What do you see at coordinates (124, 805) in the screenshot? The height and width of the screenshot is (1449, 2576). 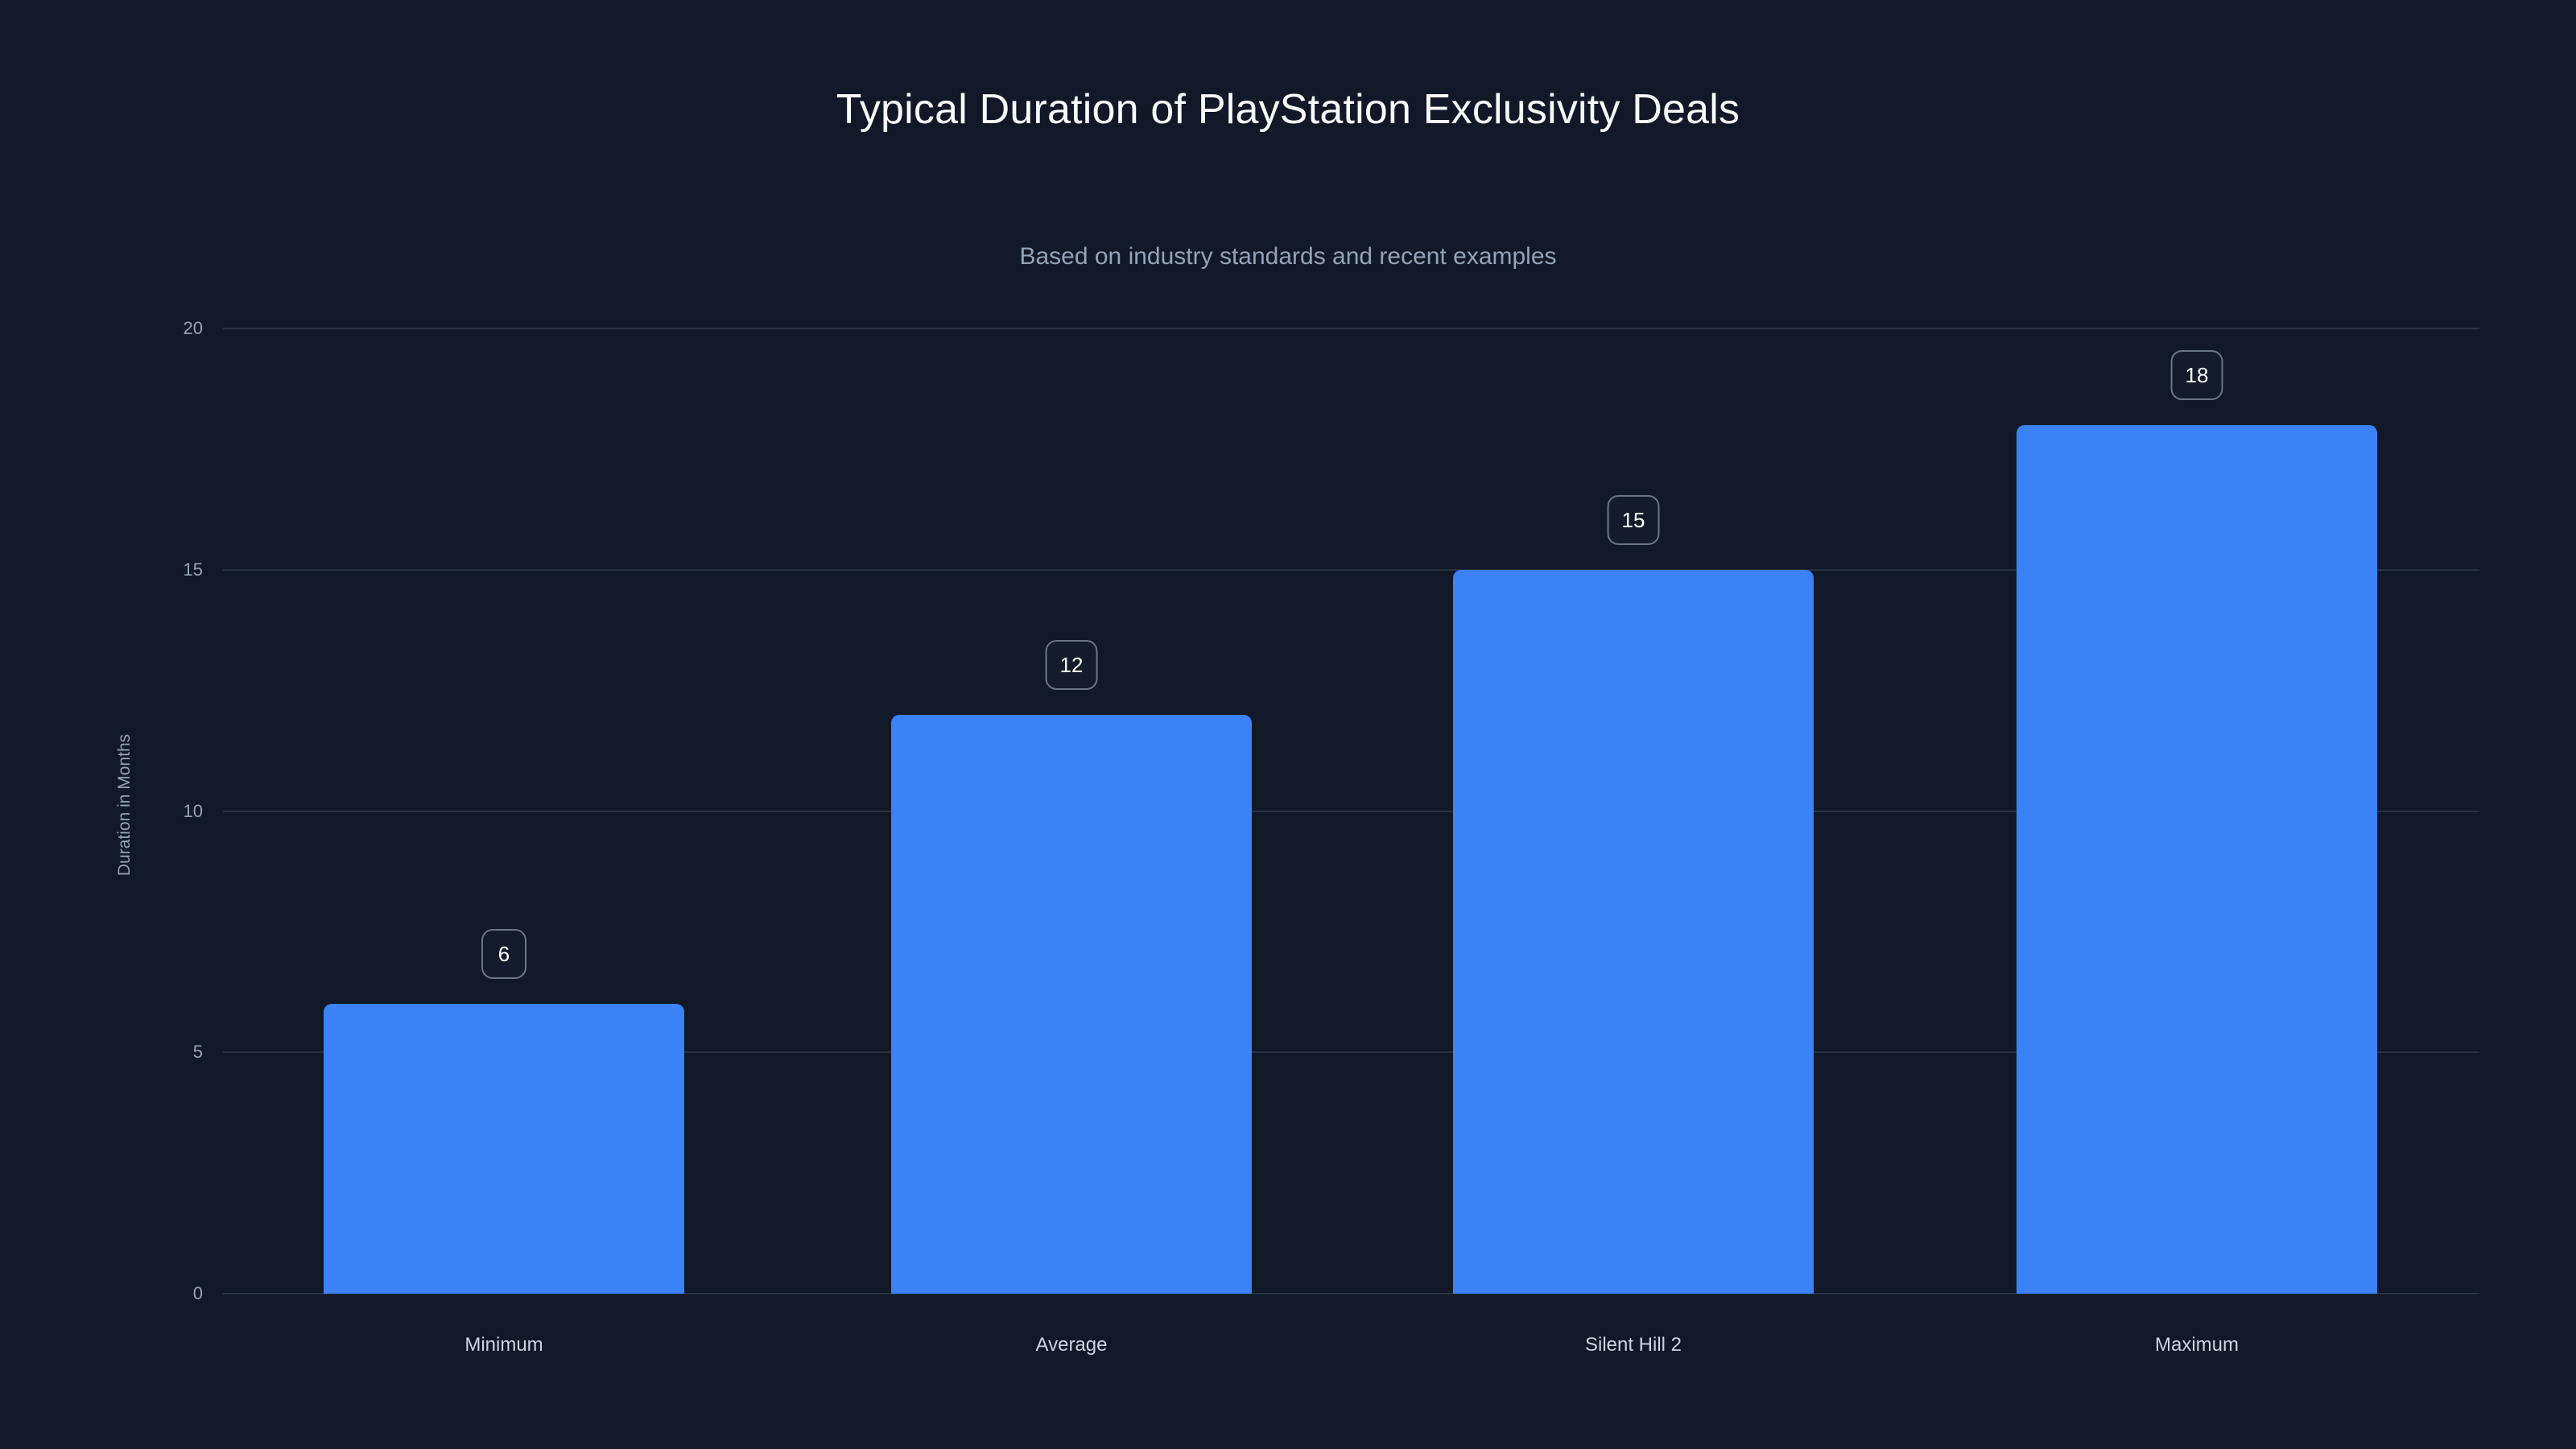 I see `y-axis-title: Duration in Months` at bounding box center [124, 805].